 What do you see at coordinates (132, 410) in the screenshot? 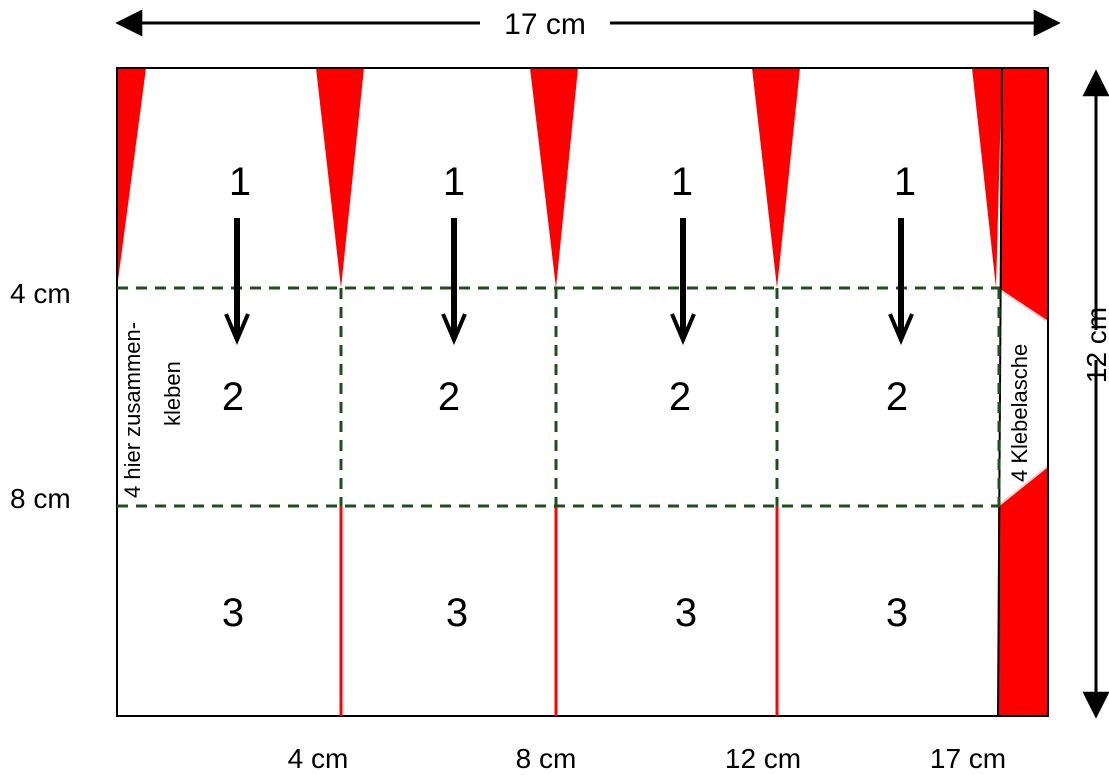
I see `glue-note-line-1: 4 hier zusammen-` at bounding box center [132, 410].